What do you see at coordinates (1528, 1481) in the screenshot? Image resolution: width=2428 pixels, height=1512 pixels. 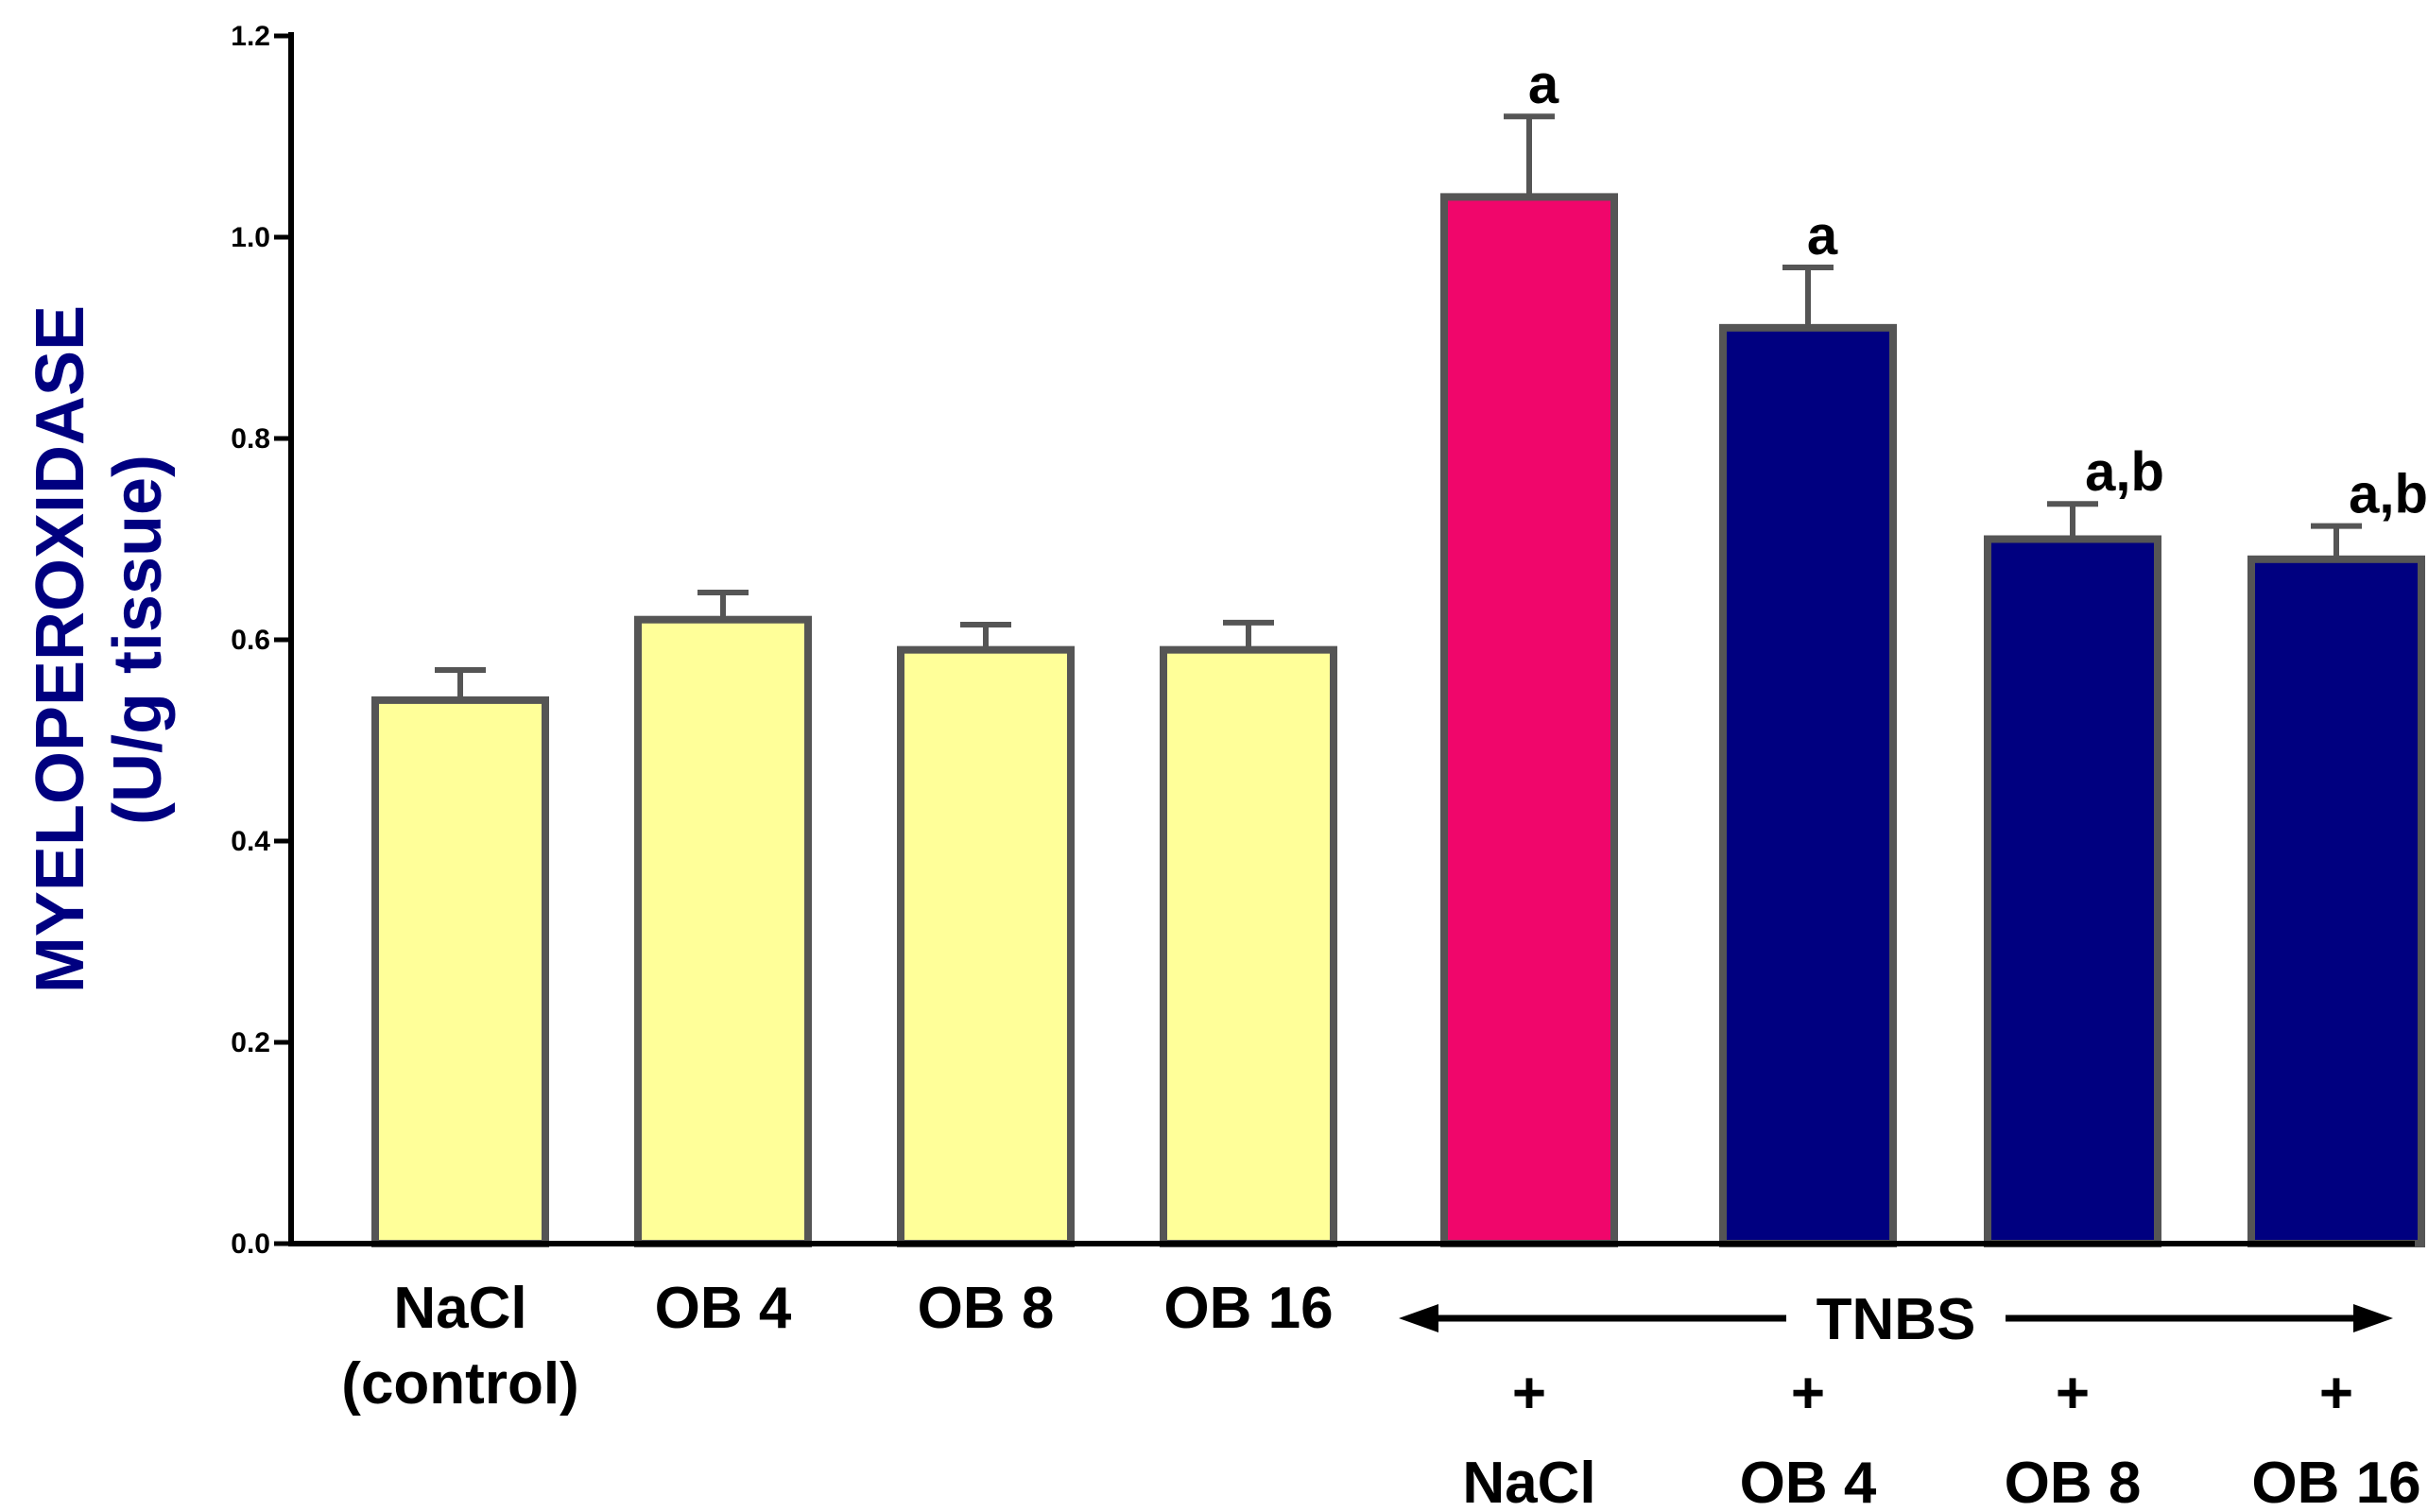 I see `x-category-label-5-line2: NaCl` at bounding box center [1528, 1481].